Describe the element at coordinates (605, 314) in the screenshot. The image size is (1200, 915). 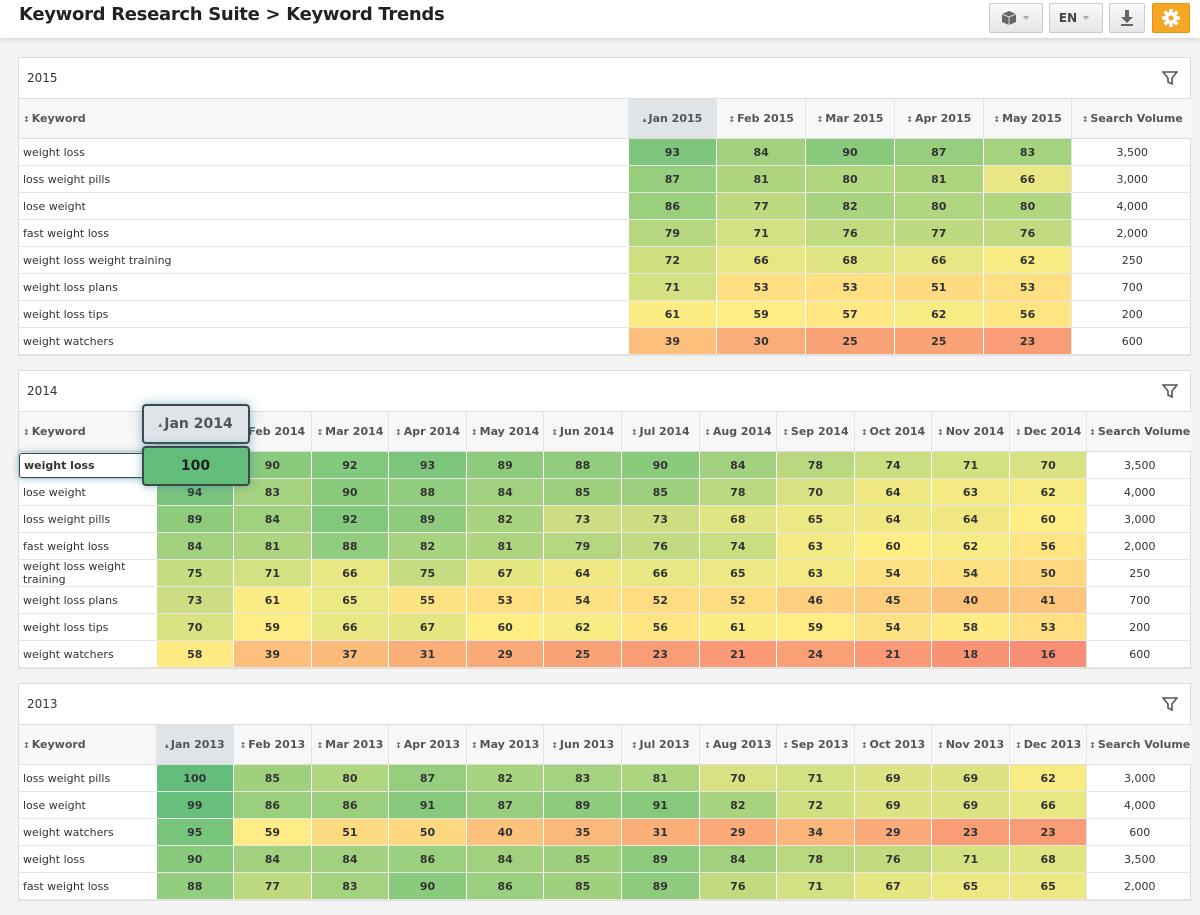
I see `data-row: weight loss tips6159576256200` at that location.